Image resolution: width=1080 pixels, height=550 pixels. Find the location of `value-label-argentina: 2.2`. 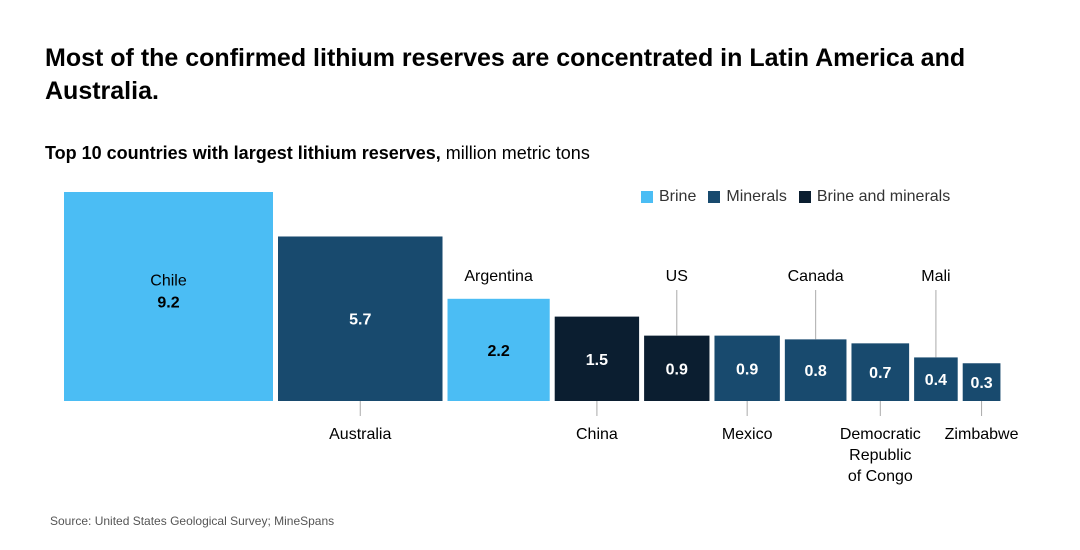

value-label-argentina: 2.2 is located at coordinates (498, 351).